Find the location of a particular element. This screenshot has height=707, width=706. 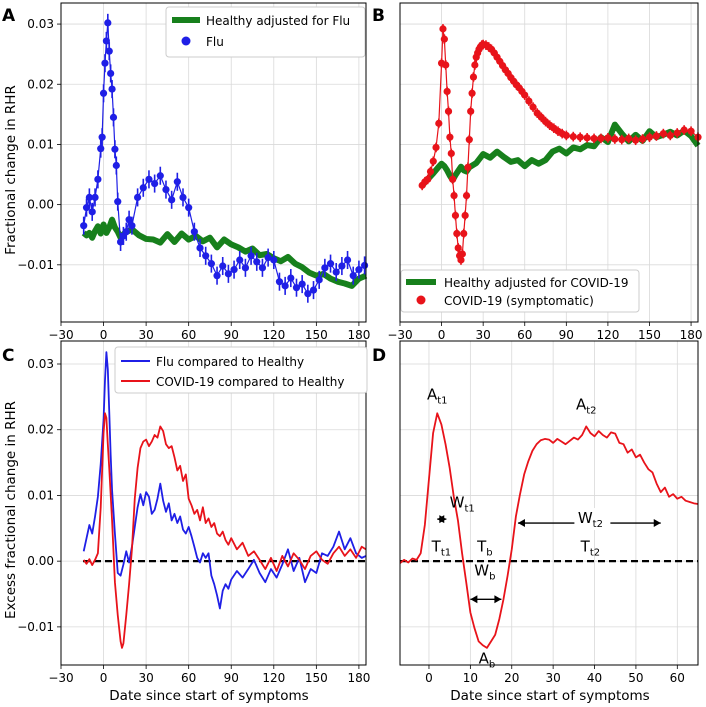

legend-box is located at coordinates (520, 291).